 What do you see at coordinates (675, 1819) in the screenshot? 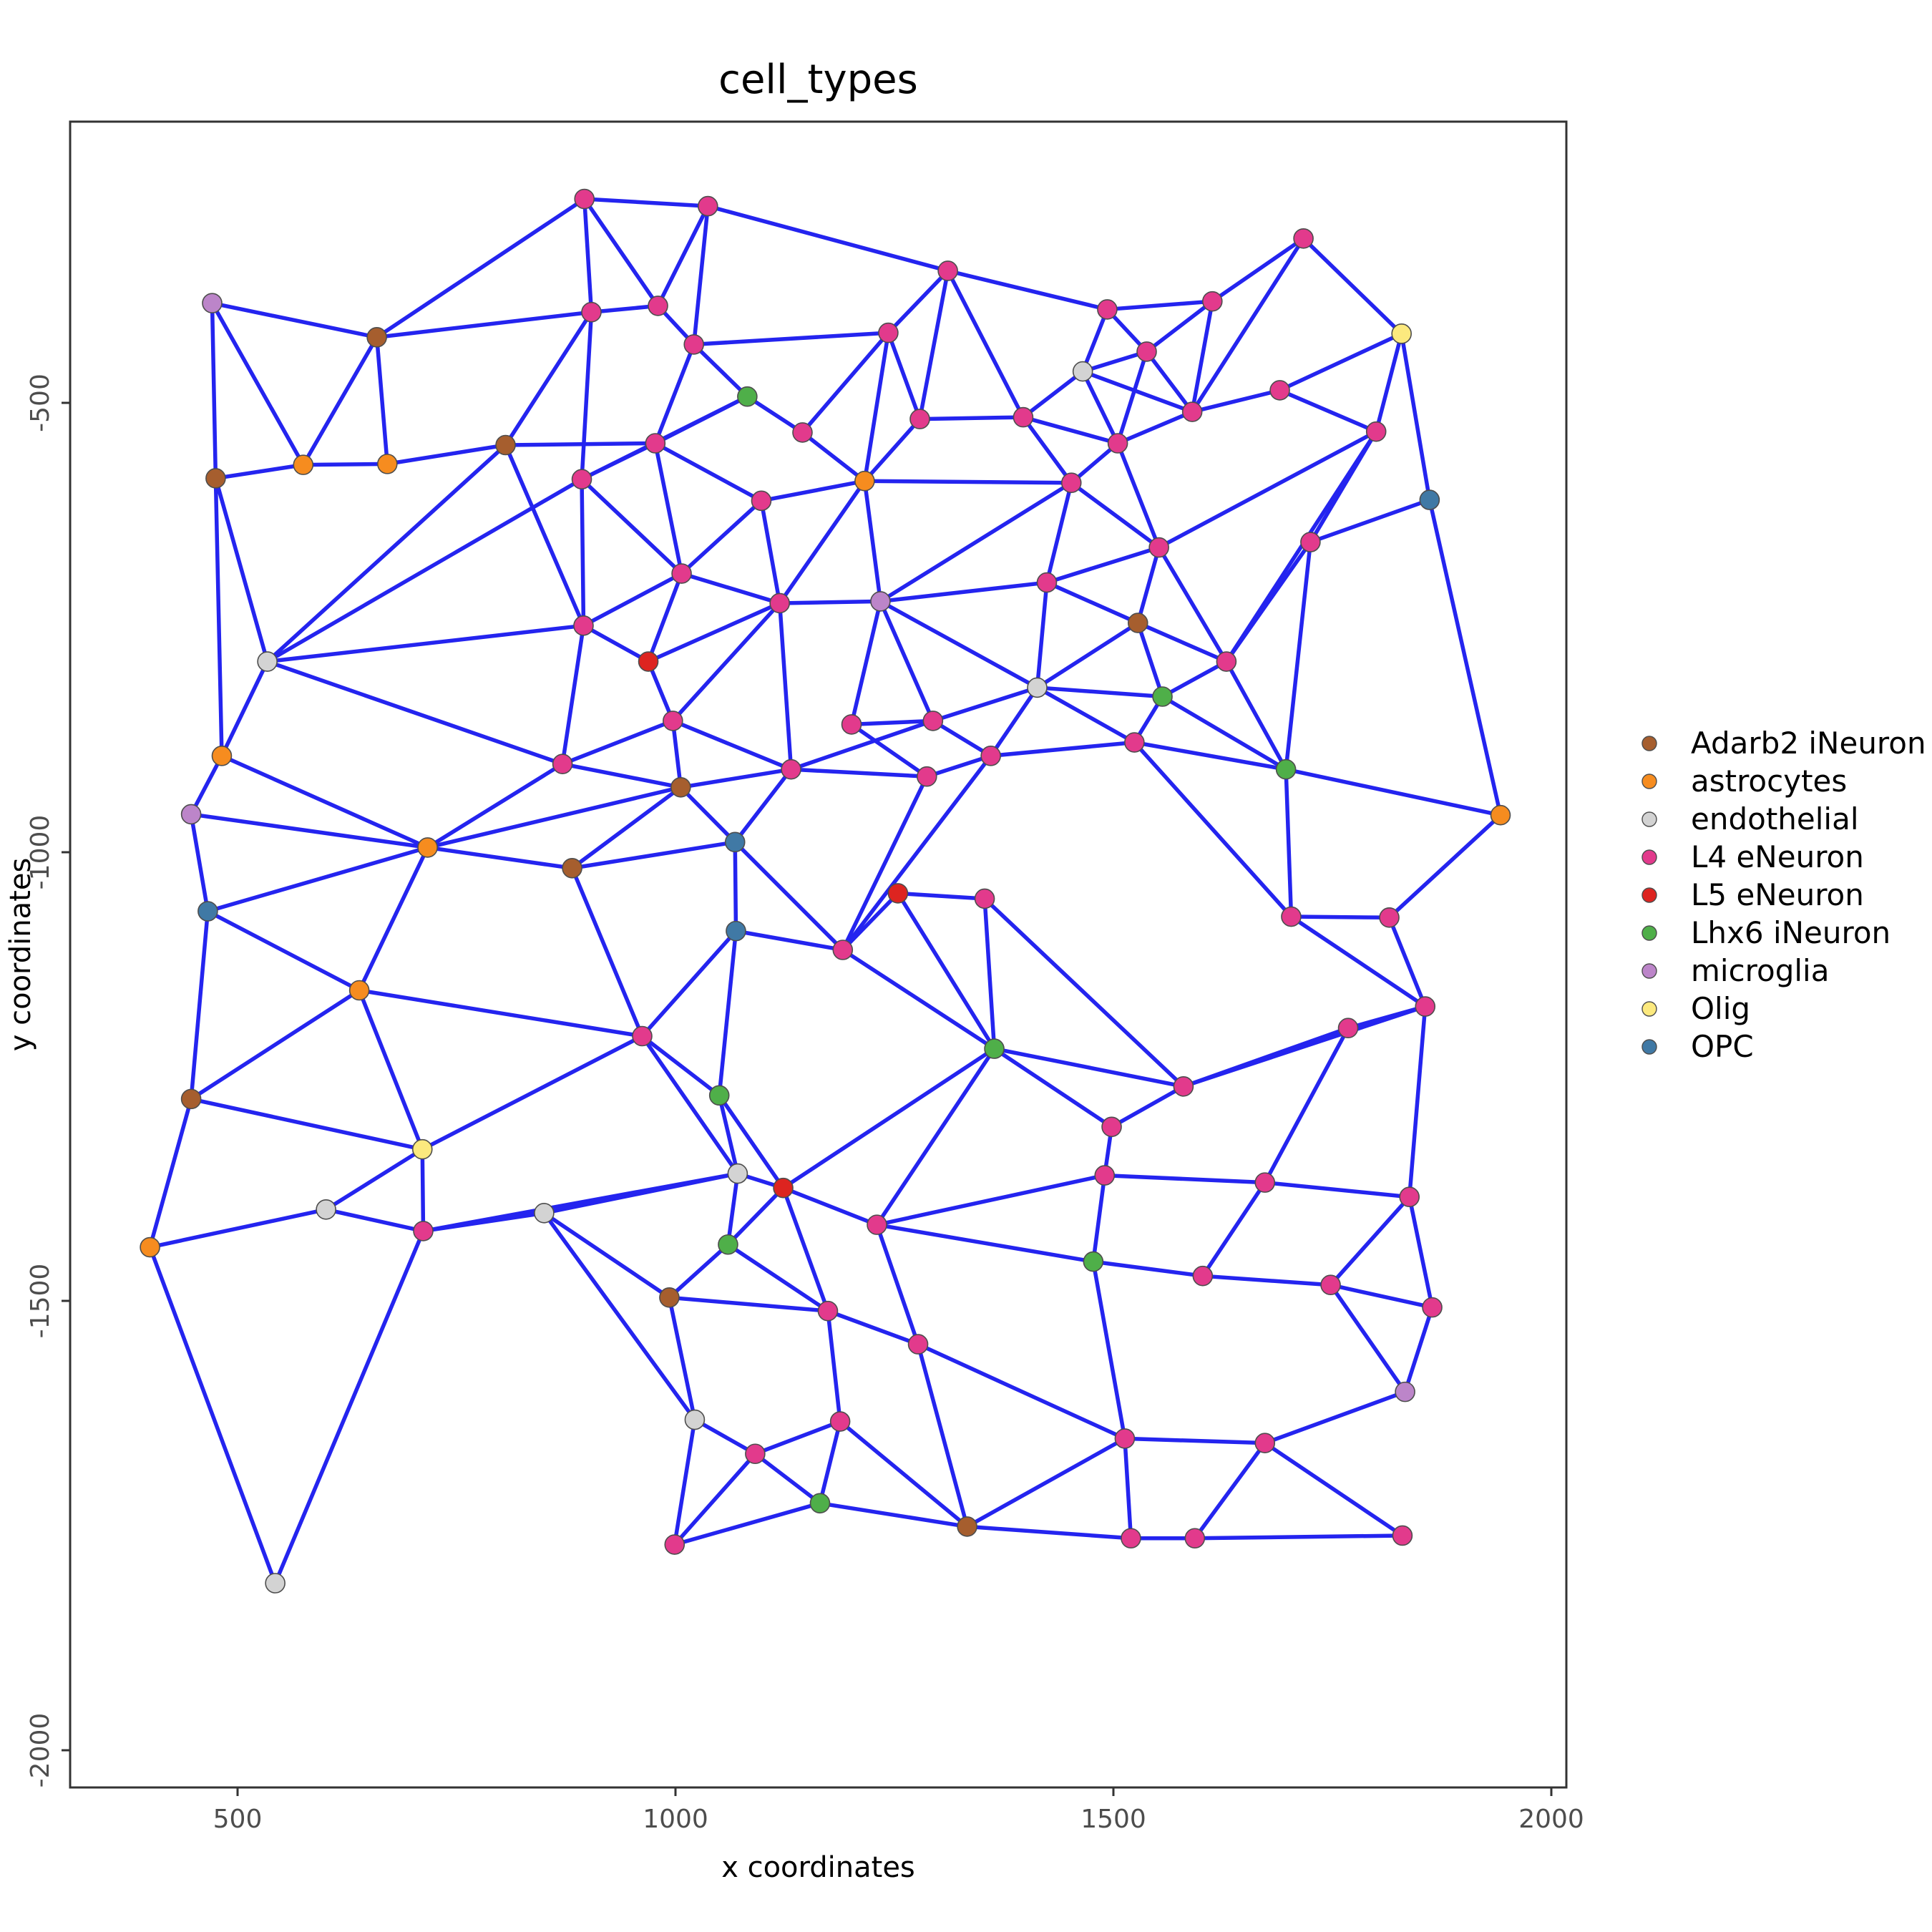
I see `x-tick-label: 1000` at bounding box center [675, 1819].